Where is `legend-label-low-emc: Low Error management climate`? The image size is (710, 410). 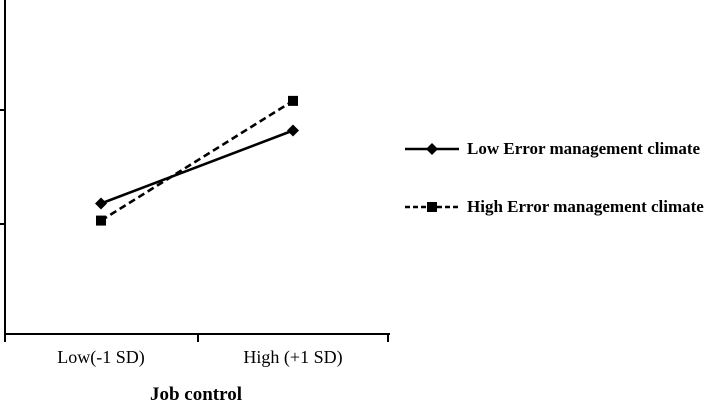
legend-label-low-emc: Low Error management climate is located at coordinates (584, 148).